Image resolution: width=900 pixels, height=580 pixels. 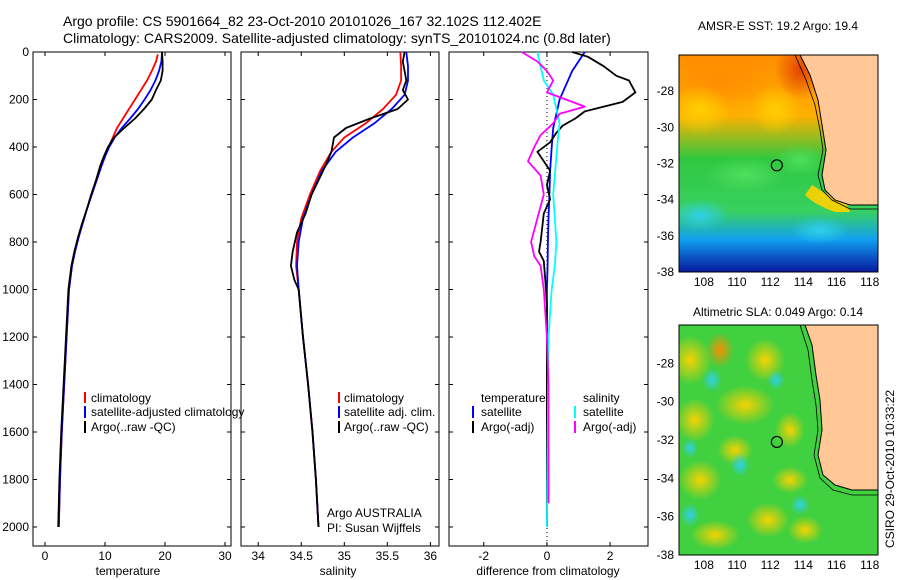 What do you see at coordinates (19, 147) in the screenshot?
I see `y-tick-label: 400` at bounding box center [19, 147].